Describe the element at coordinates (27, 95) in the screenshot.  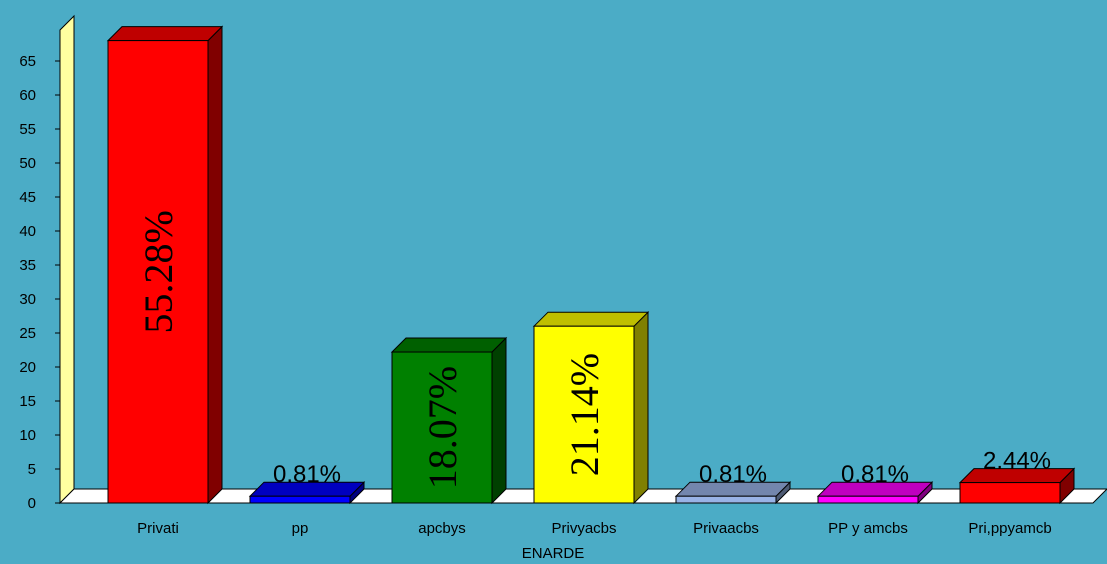
I see `y-tick-label: 60` at that location.